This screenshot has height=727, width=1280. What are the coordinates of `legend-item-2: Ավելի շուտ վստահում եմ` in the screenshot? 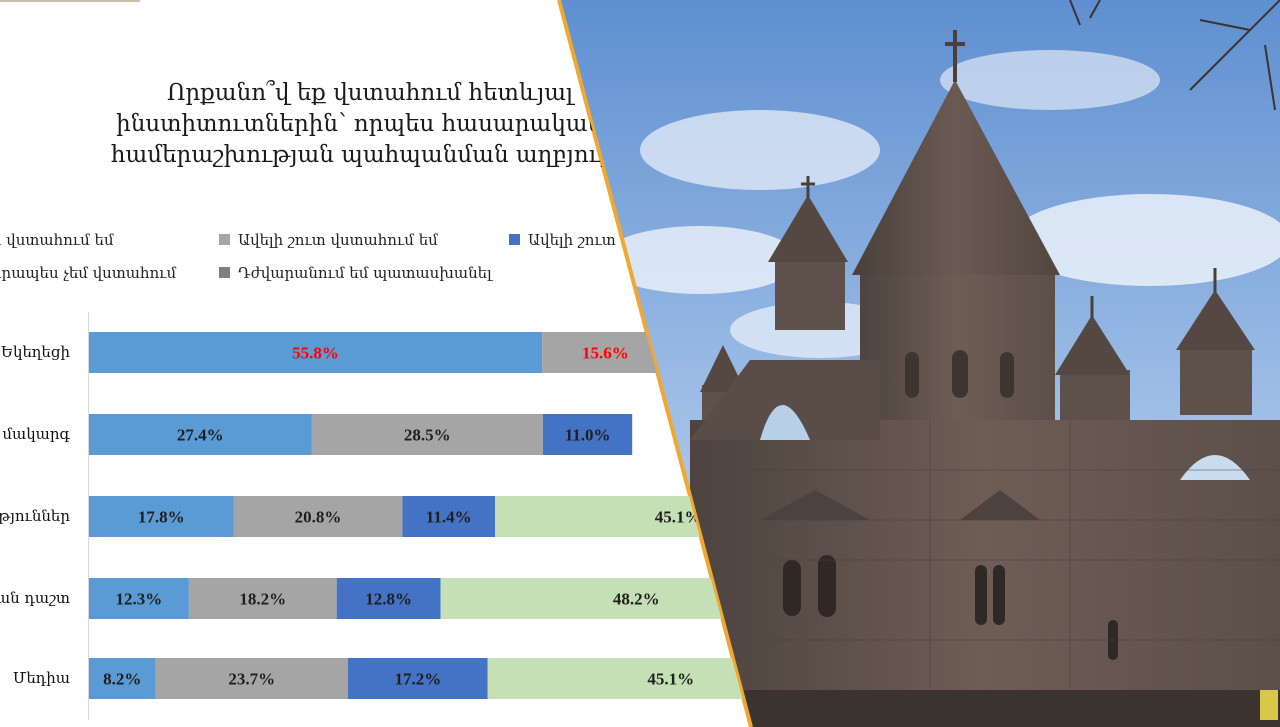 It's located at (328, 240).